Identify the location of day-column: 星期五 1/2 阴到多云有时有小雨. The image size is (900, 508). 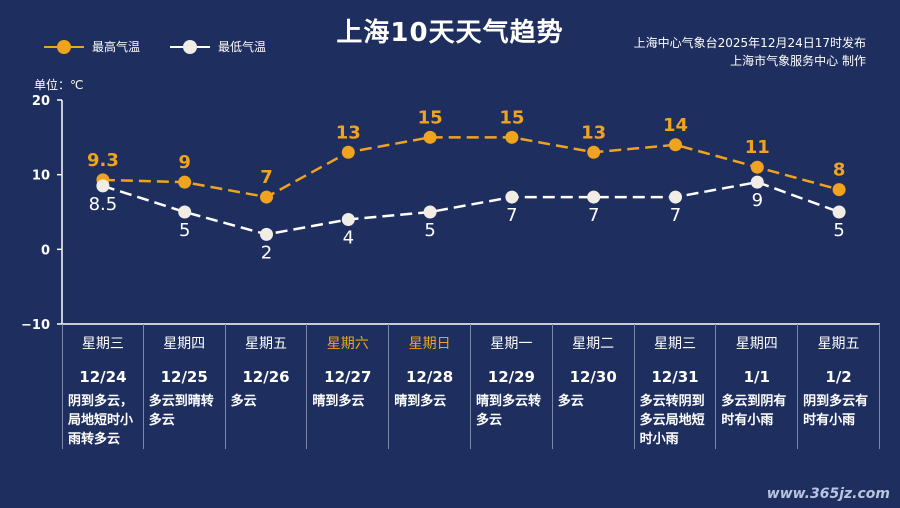
(839, 386).